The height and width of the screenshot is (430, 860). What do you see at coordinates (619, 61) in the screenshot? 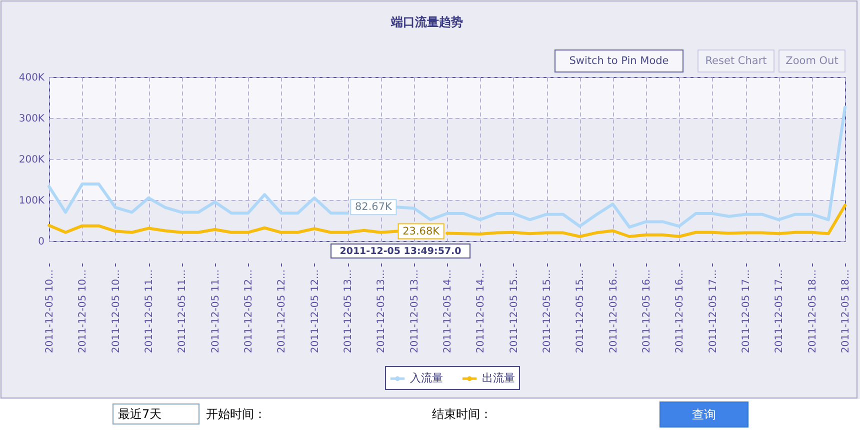
I see `text: Switch to Pin Mode` at bounding box center [619, 61].